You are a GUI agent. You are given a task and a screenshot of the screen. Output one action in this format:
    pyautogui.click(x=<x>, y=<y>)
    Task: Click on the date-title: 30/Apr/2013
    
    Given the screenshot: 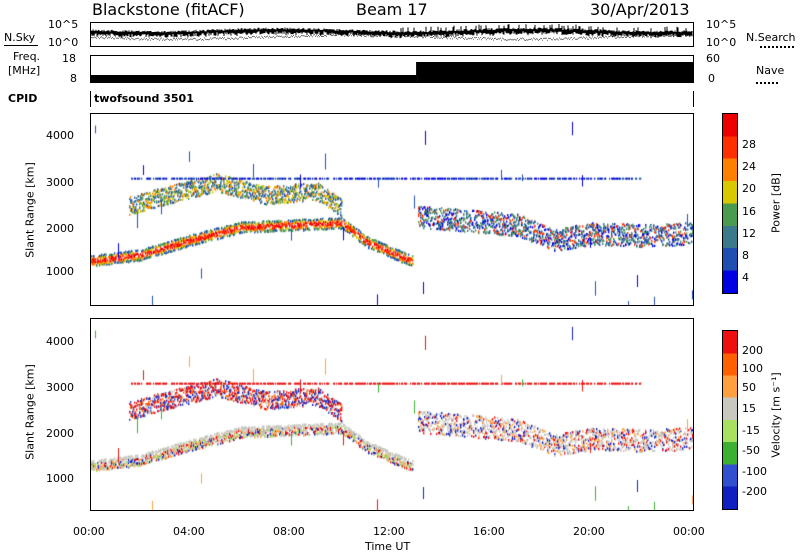 What is the action you would take?
    pyautogui.click(x=640, y=9)
    